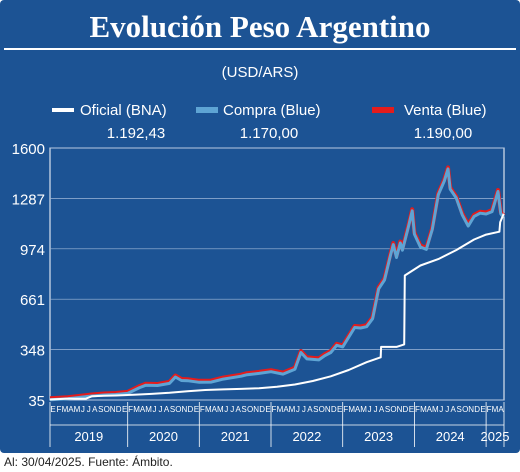 This screenshot has width=520, height=472. Describe the element at coordinates (445, 110) in the screenshot. I see `legend-label-venta: Venta (Blue)` at that location.